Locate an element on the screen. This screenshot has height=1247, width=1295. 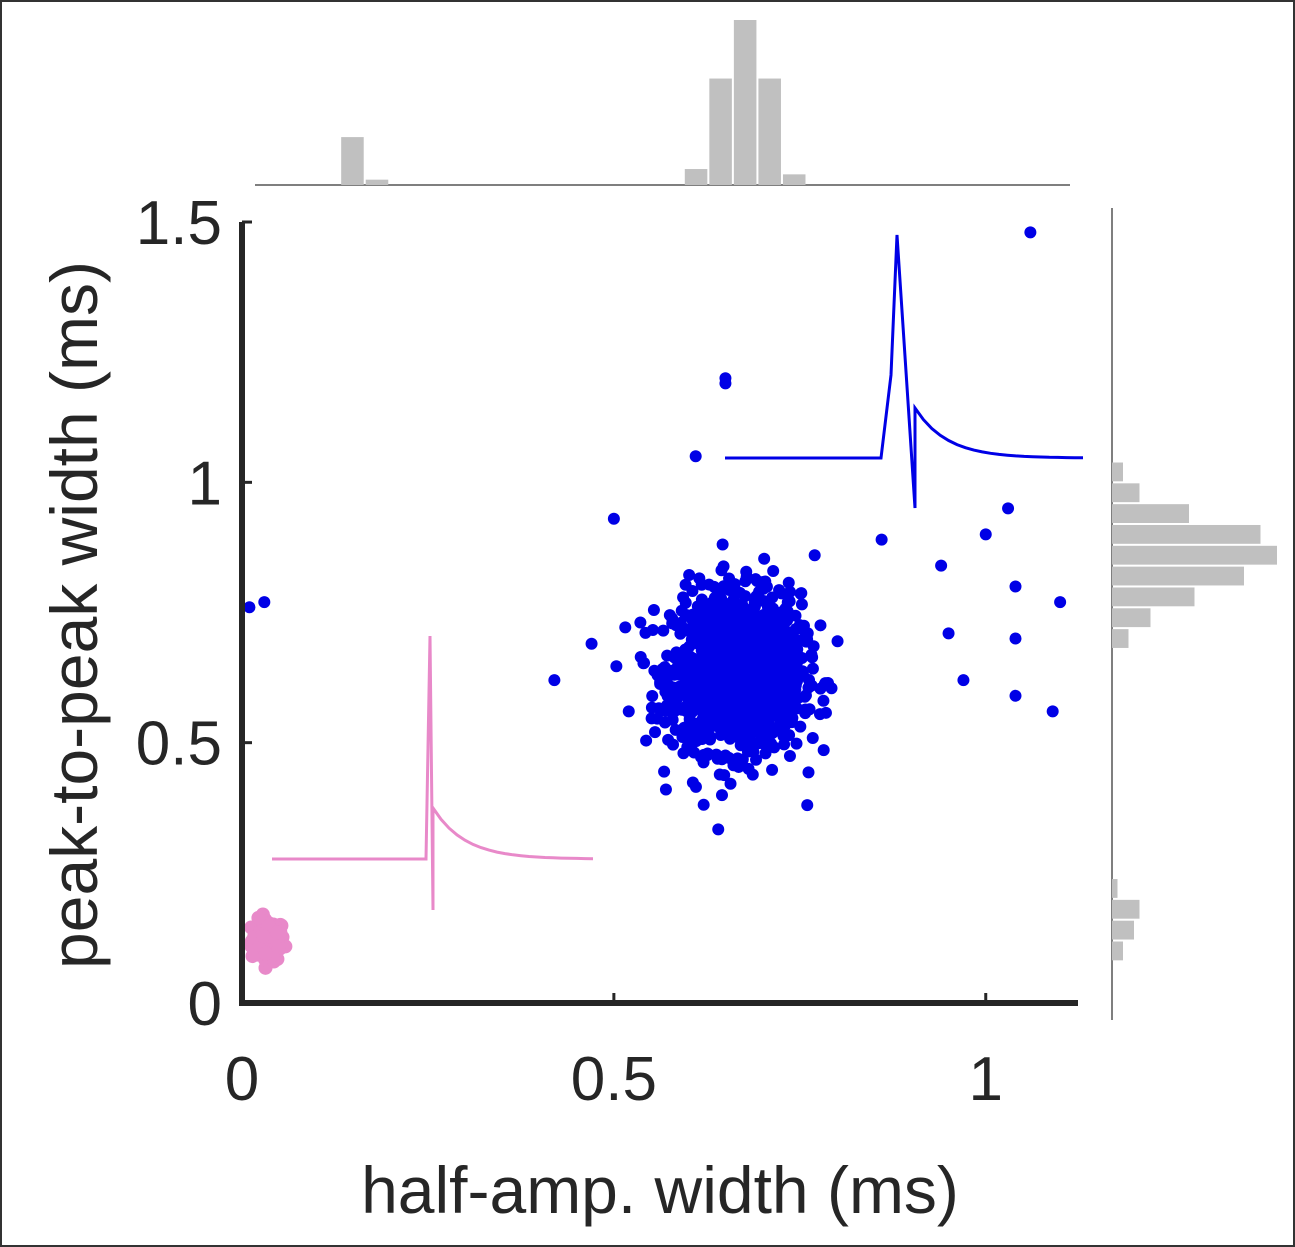
x-marginal-histogram is located at coordinates (662, 103).